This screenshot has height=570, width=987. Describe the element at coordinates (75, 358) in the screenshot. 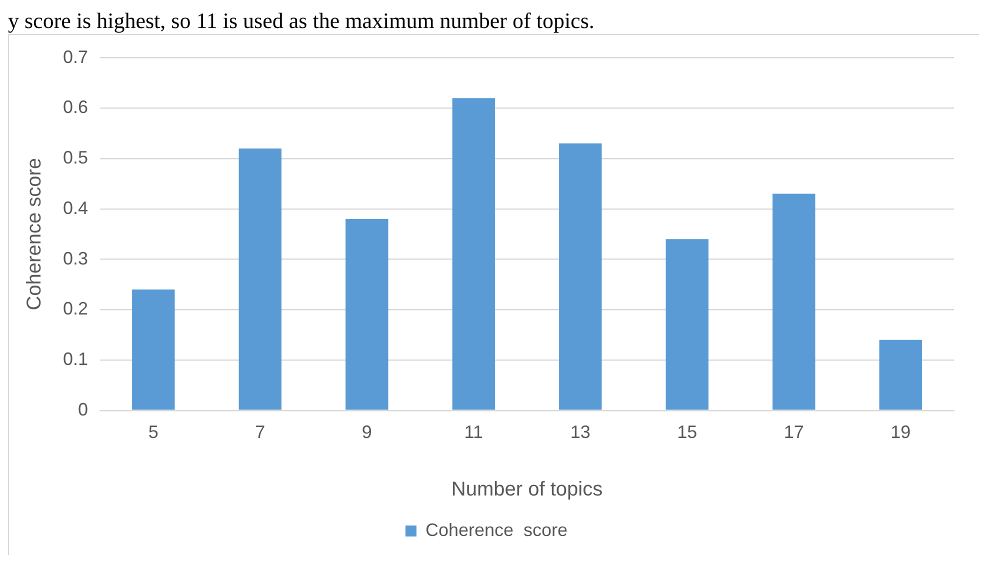

I see `y-tick-label: 0.1` at that location.